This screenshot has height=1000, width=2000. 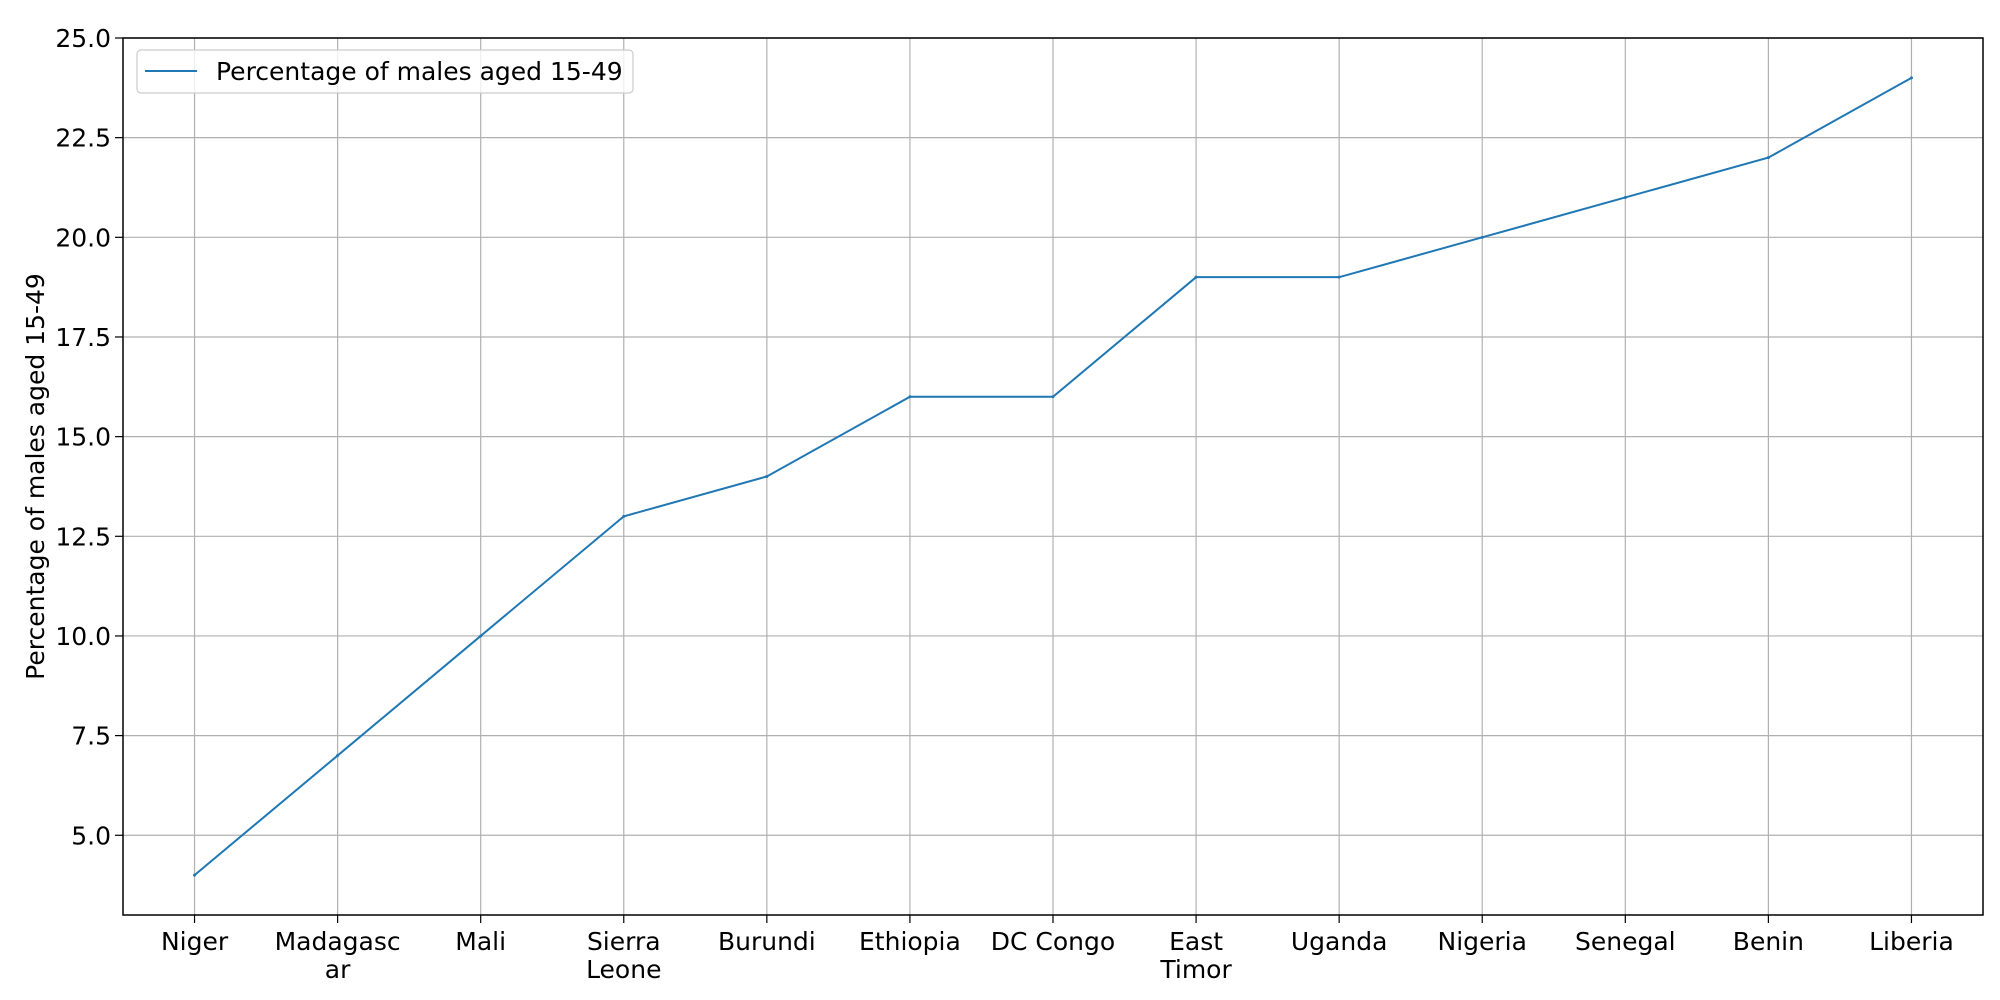 What do you see at coordinates (624, 941) in the screenshot?
I see `x-tick-label-line: Sierra` at bounding box center [624, 941].